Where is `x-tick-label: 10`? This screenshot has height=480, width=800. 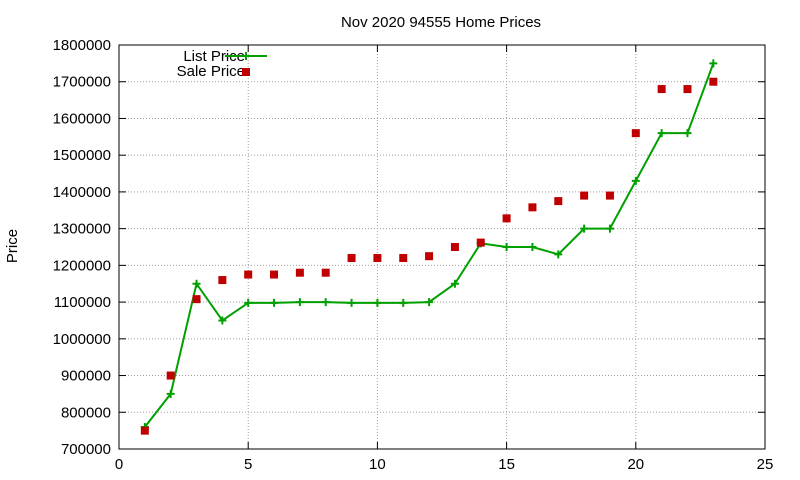
x-tick-label: 10 is located at coordinates (377, 464).